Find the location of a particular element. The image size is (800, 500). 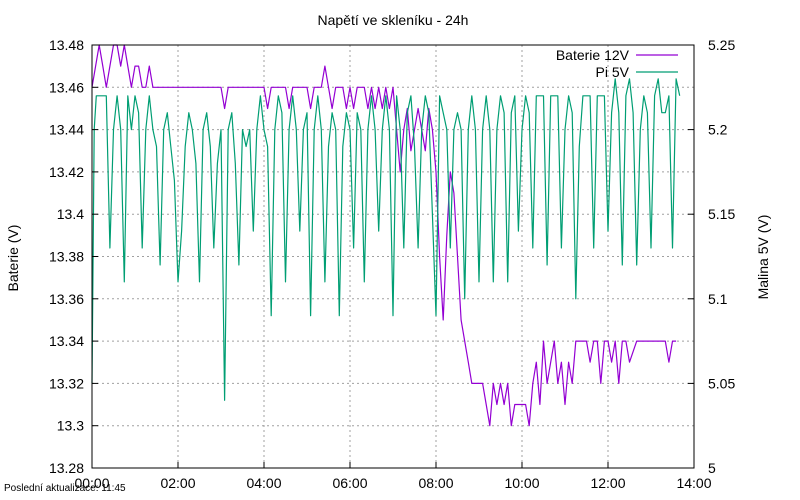

y-tick-label: 13.48 is located at coordinates (66, 45).